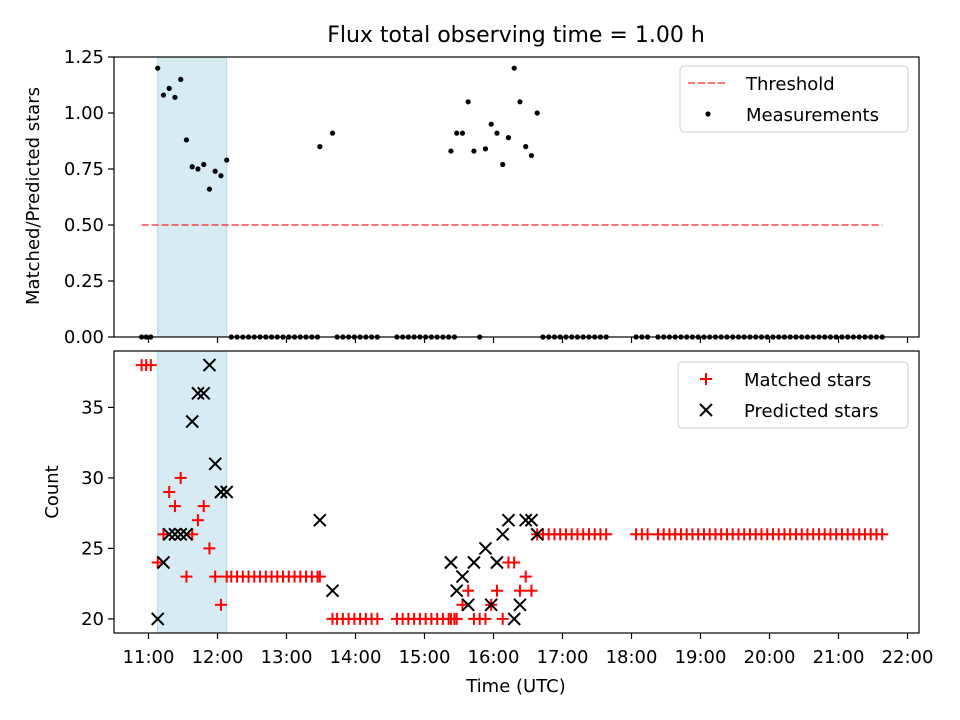 The width and height of the screenshot is (960, 720). Describe the element at coordinates (287, 657) in the screenshot. I see `x-tick-label: 13:00` at that location.